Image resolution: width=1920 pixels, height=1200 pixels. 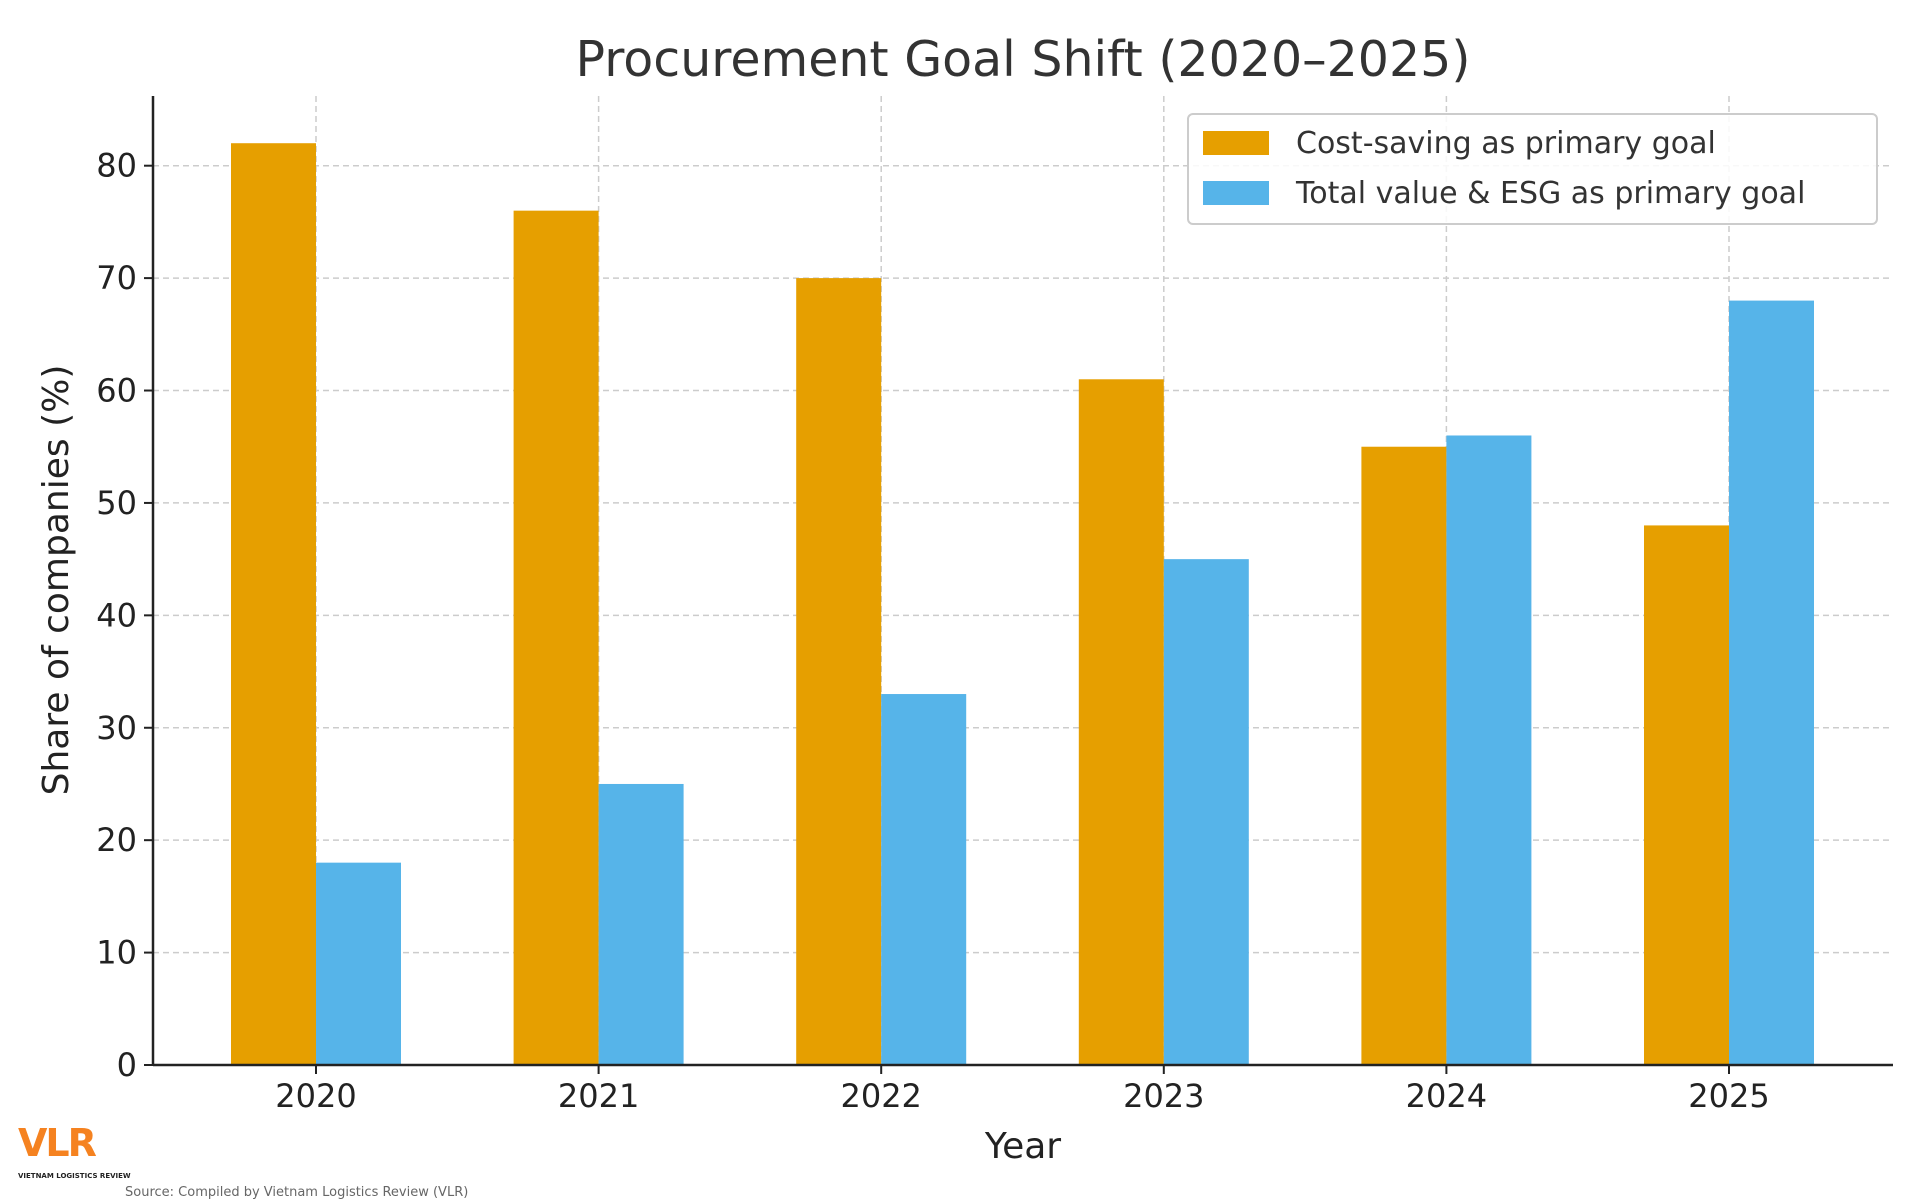 I want to click on chart-title: Procurement Goal Shift (2020–2025), so click(x=1023, y=59).